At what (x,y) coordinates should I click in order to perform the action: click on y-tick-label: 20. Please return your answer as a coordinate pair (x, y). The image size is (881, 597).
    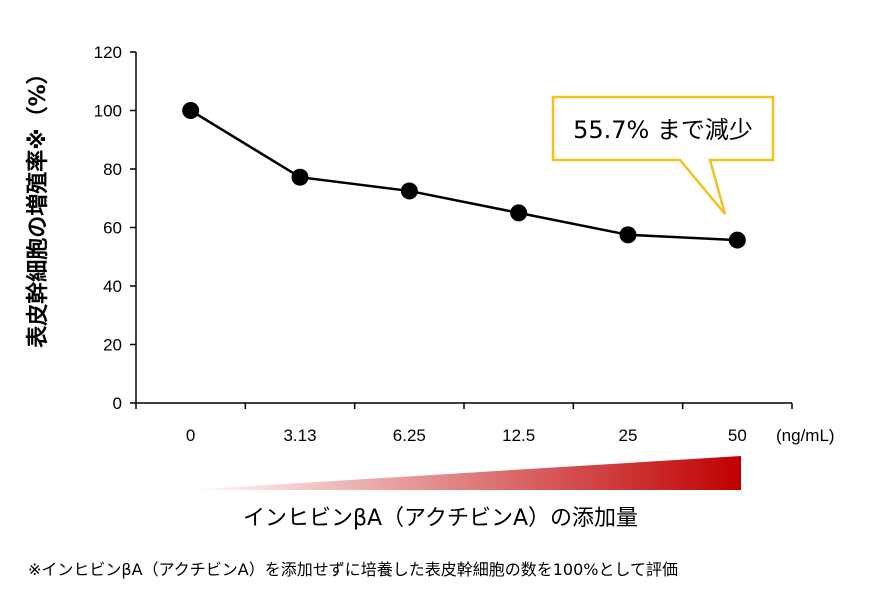
    Looking at the image, I should click on (112, 345).